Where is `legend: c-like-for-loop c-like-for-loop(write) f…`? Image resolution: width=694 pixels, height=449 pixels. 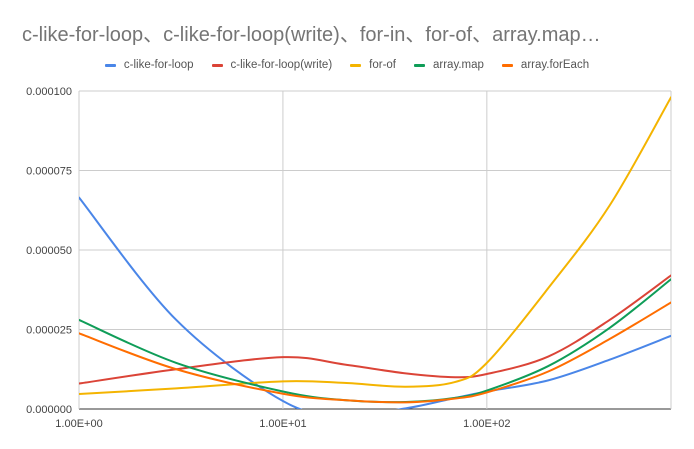
legend: c-like-for-loop c-like-for-loop(write) f… is located at coordinates (347, 65).